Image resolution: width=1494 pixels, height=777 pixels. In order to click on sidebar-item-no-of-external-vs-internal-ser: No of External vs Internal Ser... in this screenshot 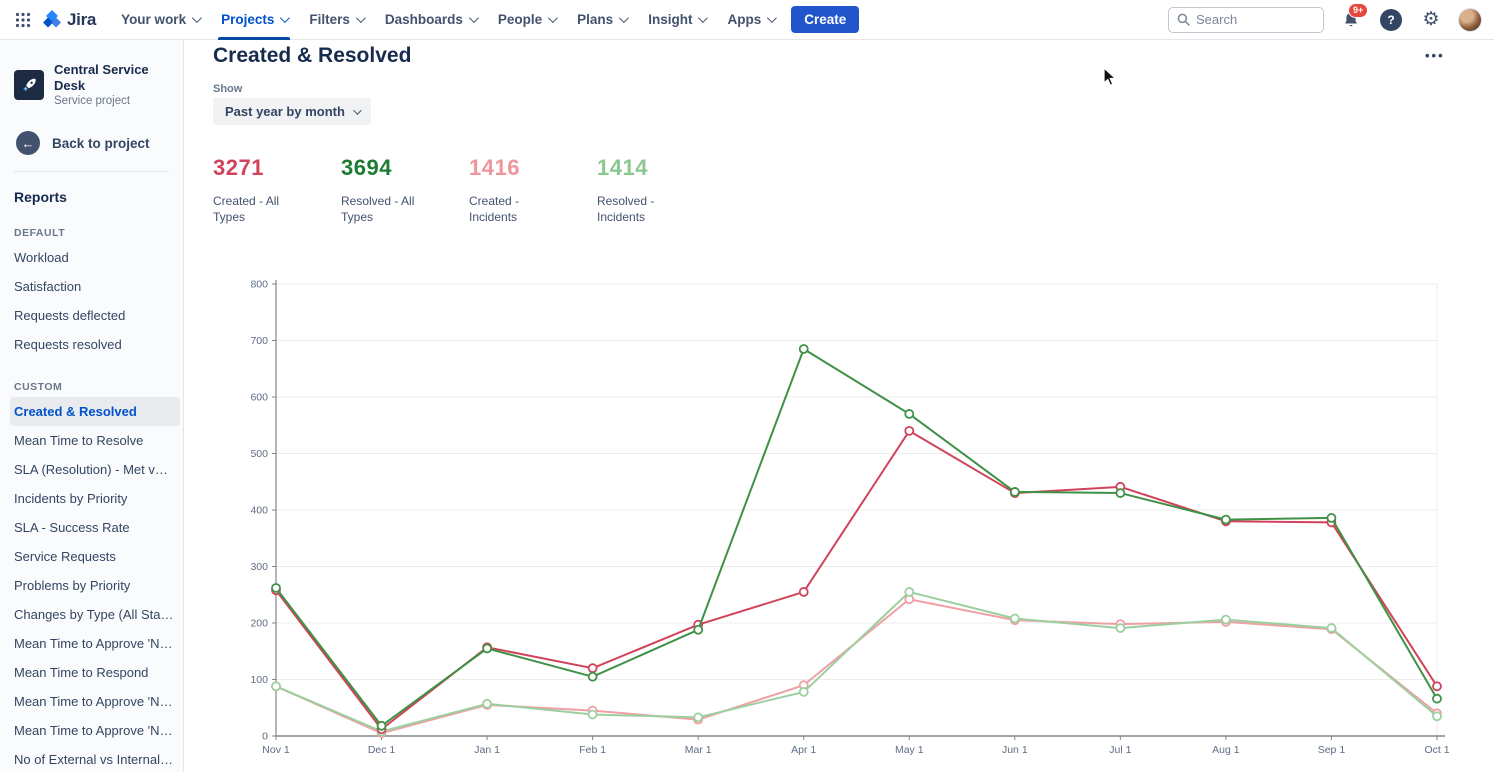, I will do `click(97, 760)`.